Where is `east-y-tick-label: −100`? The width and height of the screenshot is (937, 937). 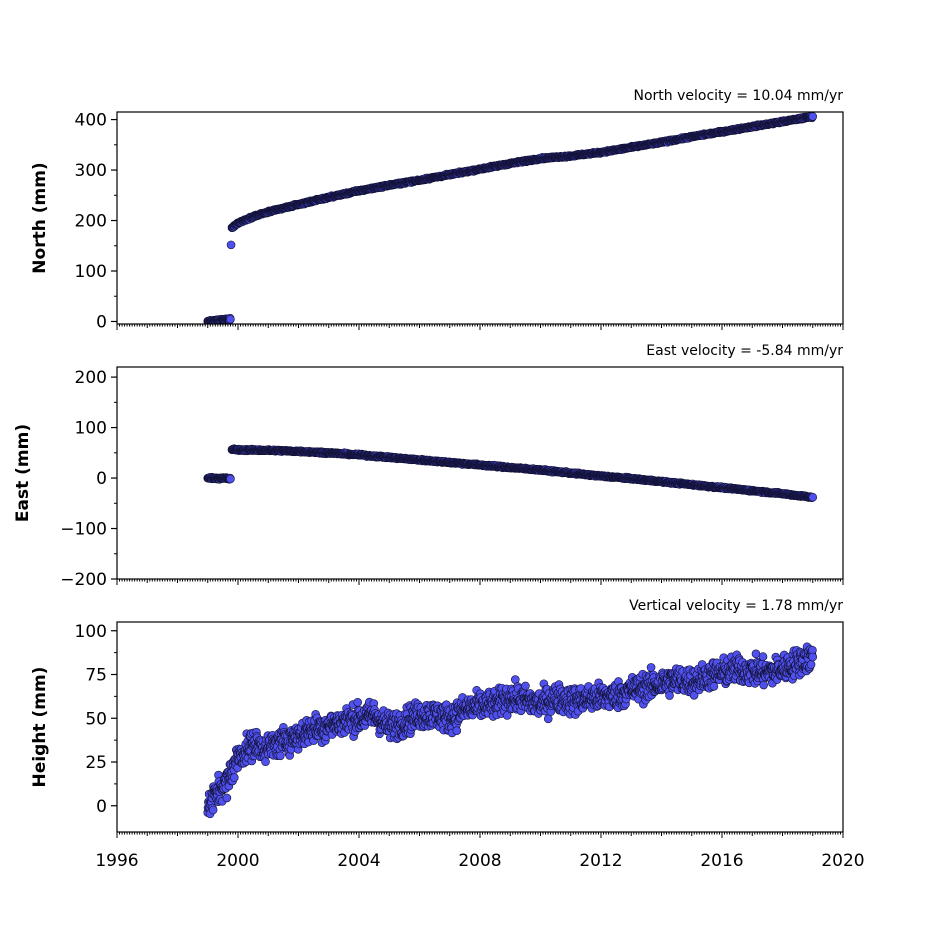 east-y-tick-label: −100 is located at coordinates (83, 530).